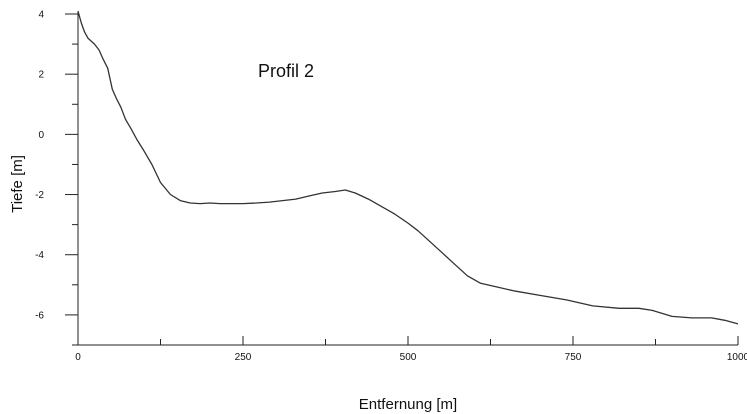 This screenshot has width=747, height=414. Describe the element at coordinates (286, 71) in the screenshot. I see `chart-title: Profil 2` at that location.